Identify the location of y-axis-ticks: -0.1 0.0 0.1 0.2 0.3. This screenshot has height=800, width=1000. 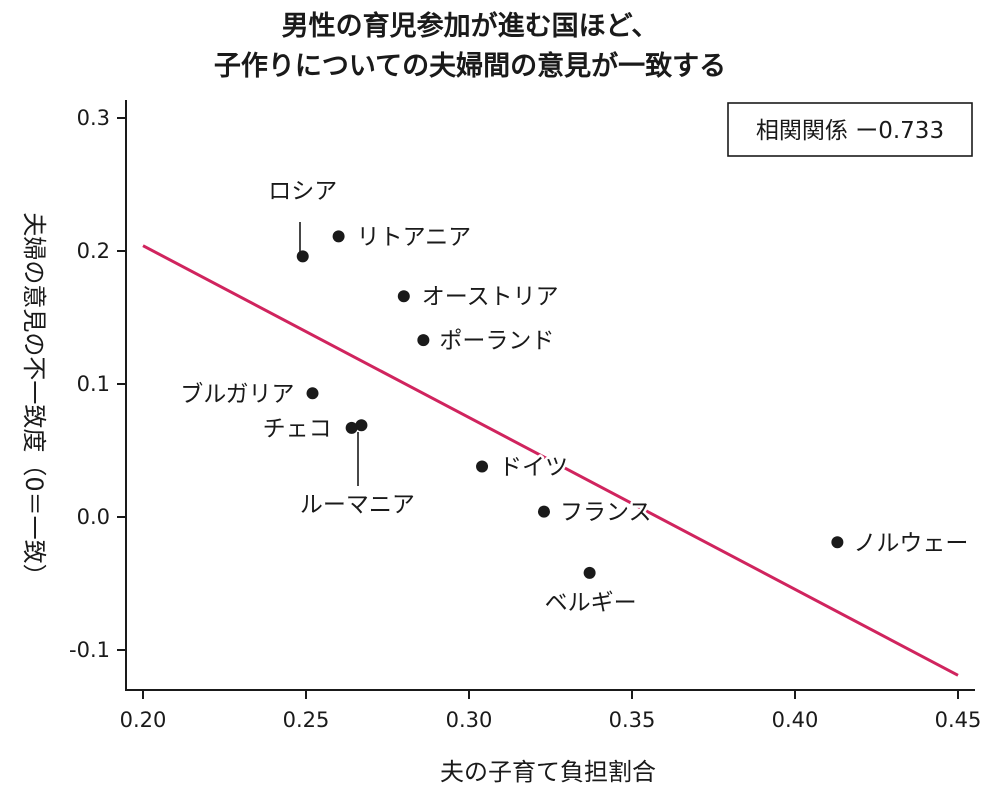
(97, 384).